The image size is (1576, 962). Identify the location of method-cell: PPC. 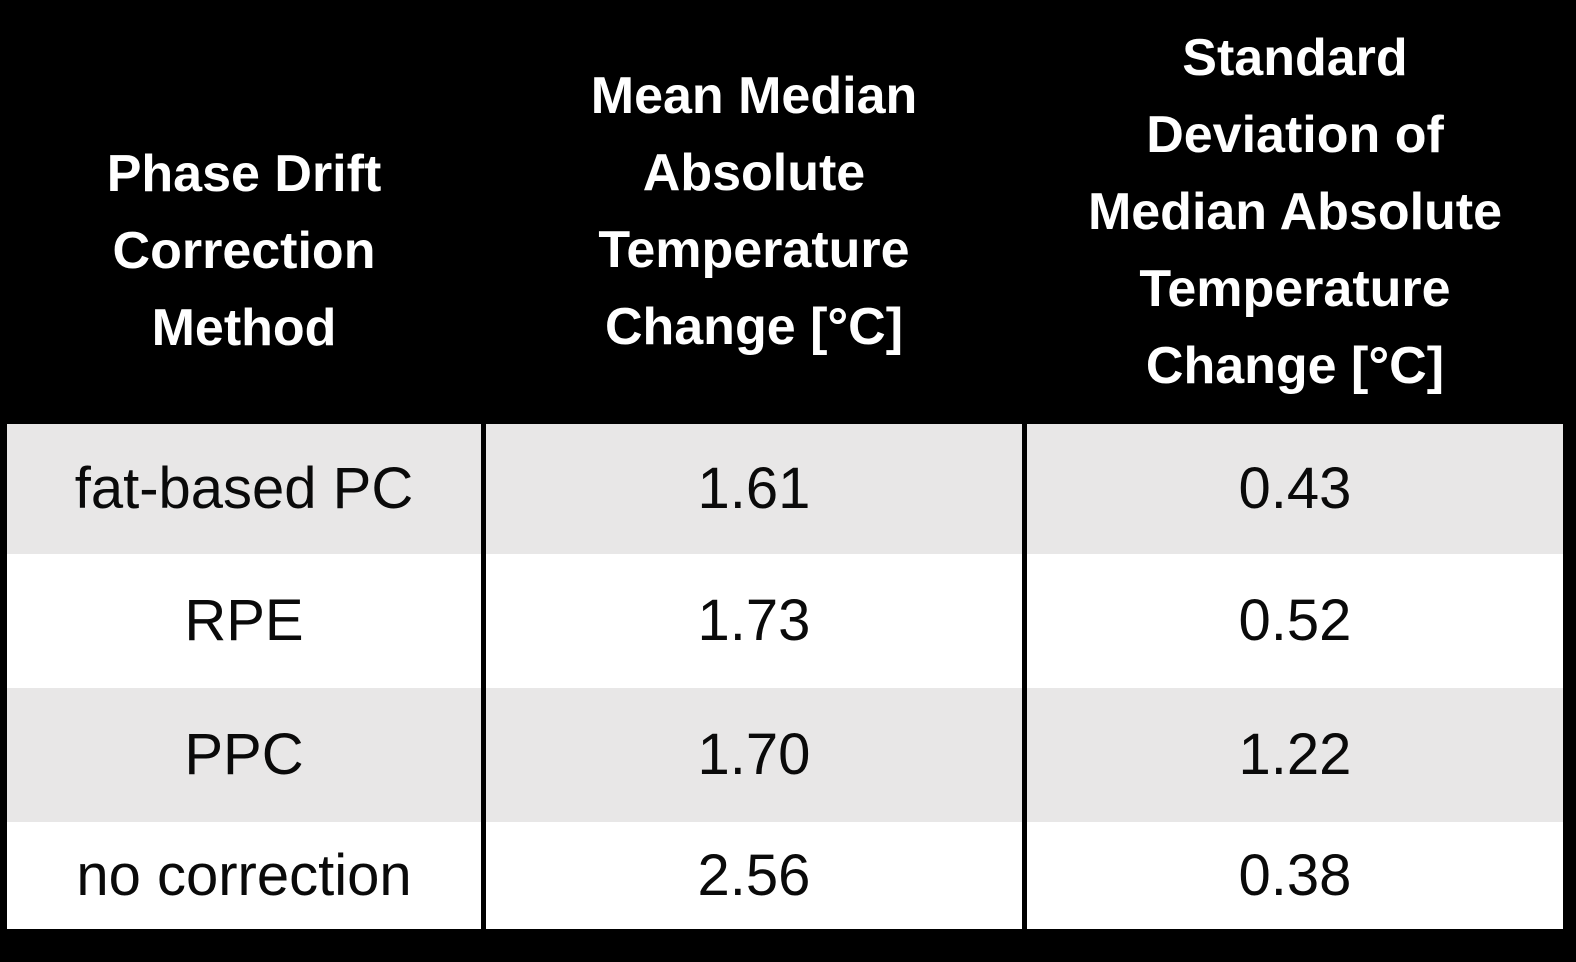
(244, 755).